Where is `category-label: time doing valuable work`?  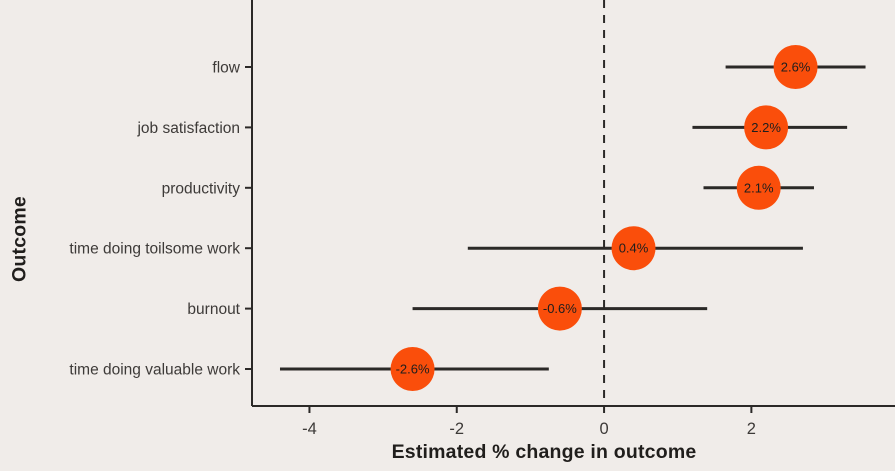
category-label: time doing valuable work is located at coordinates (154, 370).